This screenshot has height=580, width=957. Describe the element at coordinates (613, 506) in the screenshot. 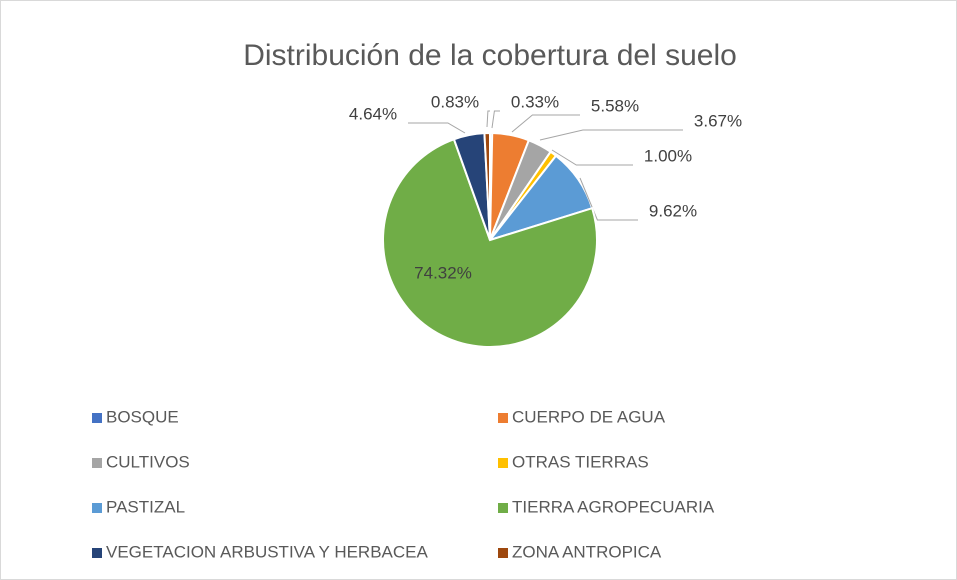

I see `legend-label: TIERRA AGROPECUARIA` at that location.